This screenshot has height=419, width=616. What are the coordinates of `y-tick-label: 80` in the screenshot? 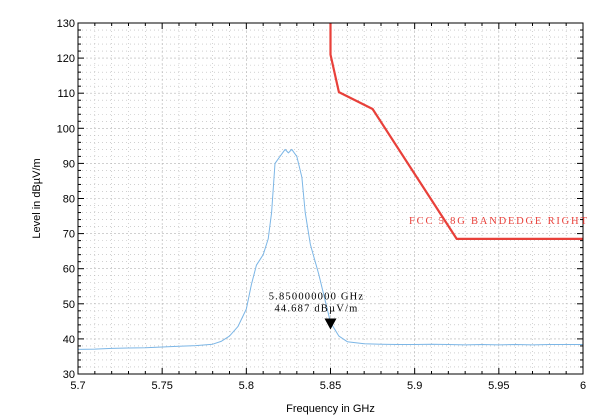 It's located at (69, 200).